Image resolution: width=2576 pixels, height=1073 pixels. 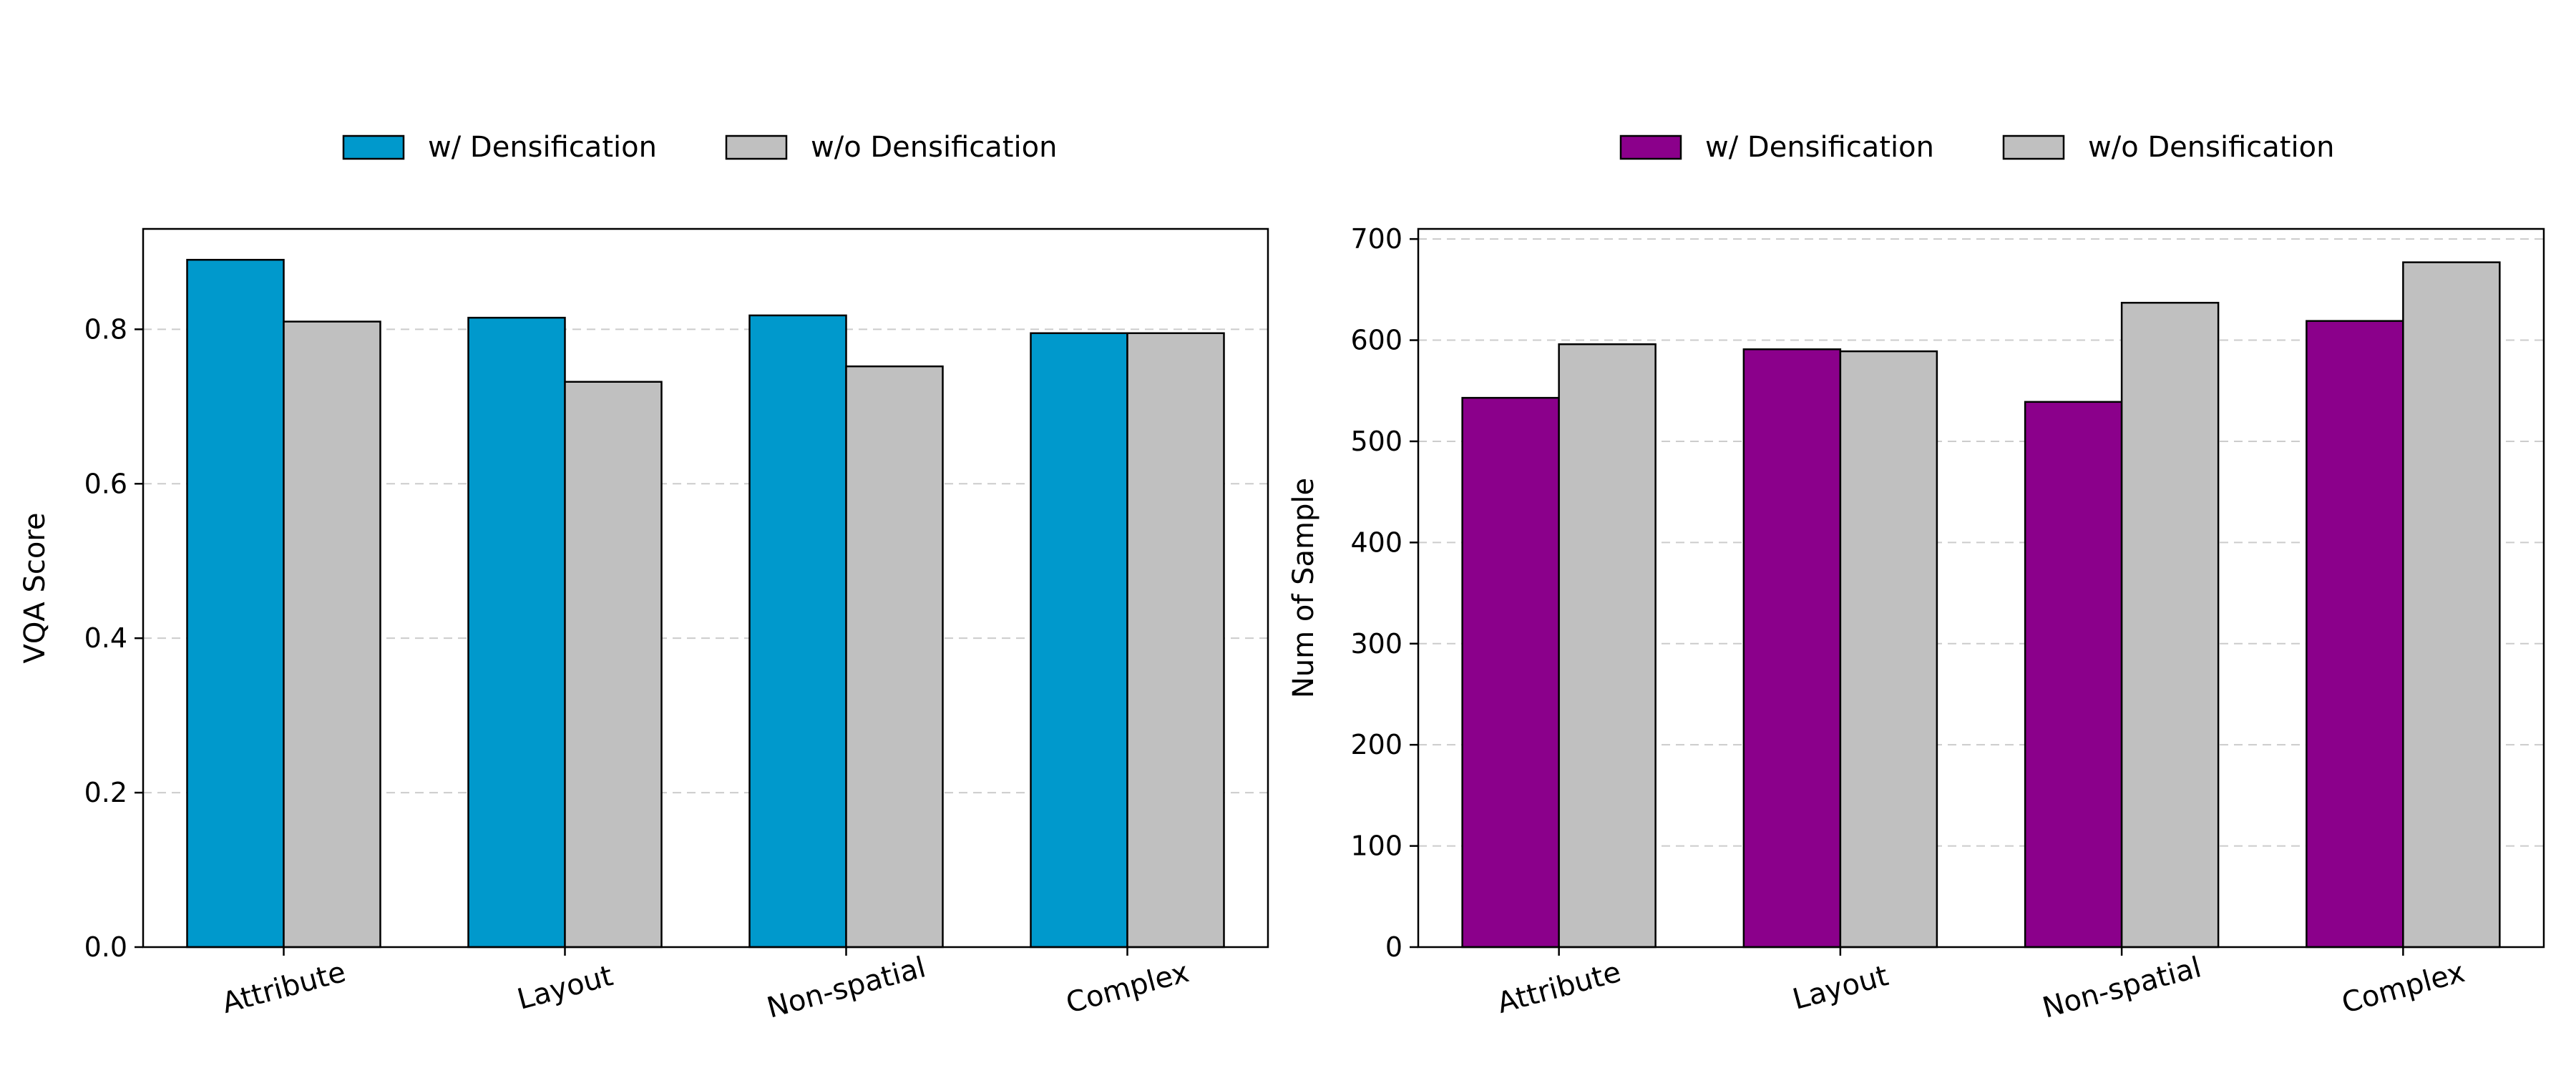 I want to click on y-axis-label: Num of Sample, so click(x=1303, y=588).